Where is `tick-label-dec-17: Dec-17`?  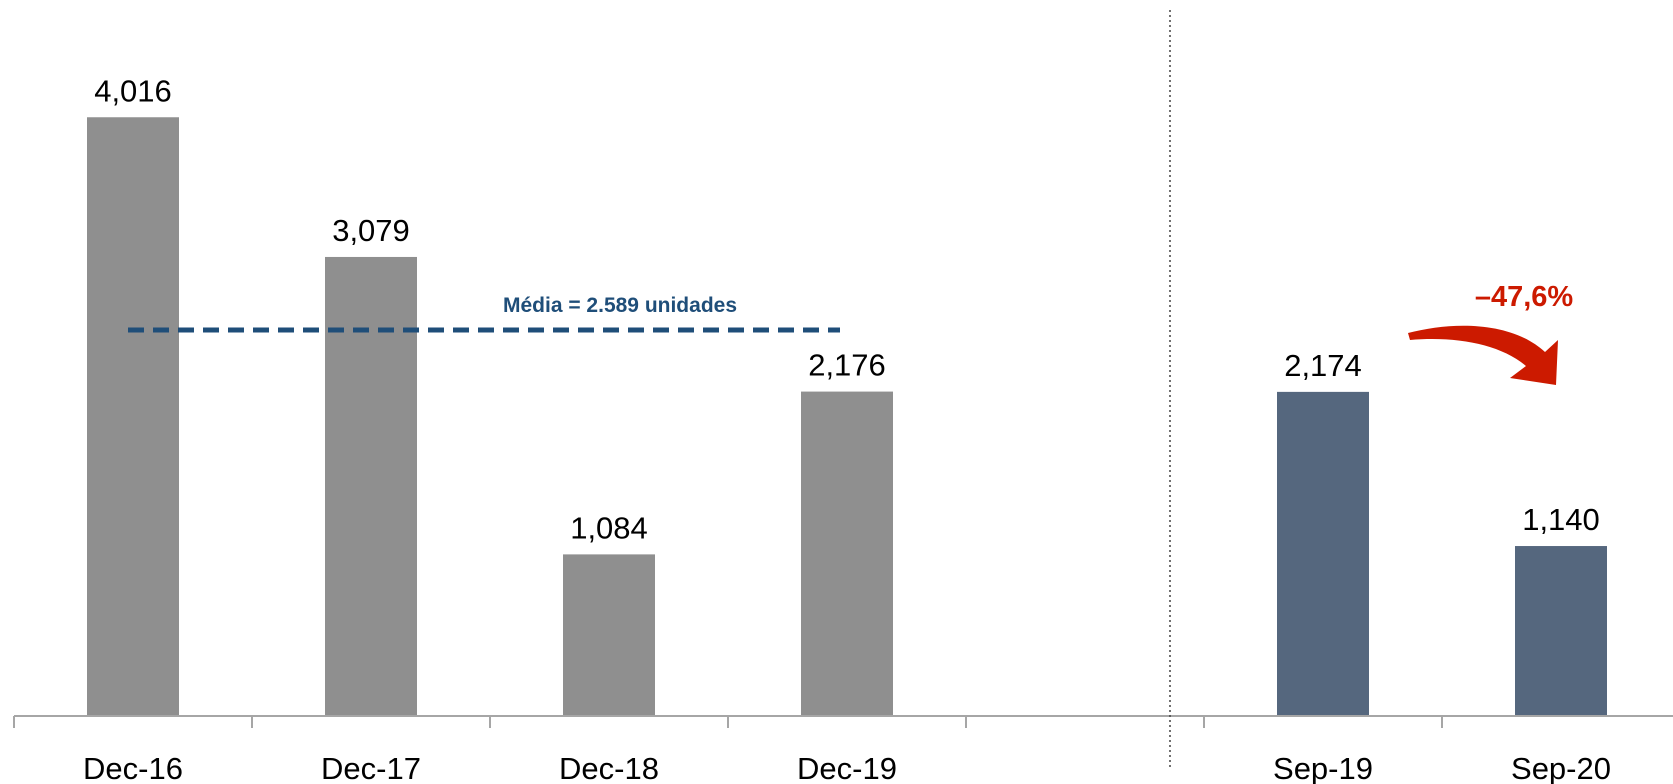
tick-label-dec-17: Dec-17 is located at coordinates (371, 767).